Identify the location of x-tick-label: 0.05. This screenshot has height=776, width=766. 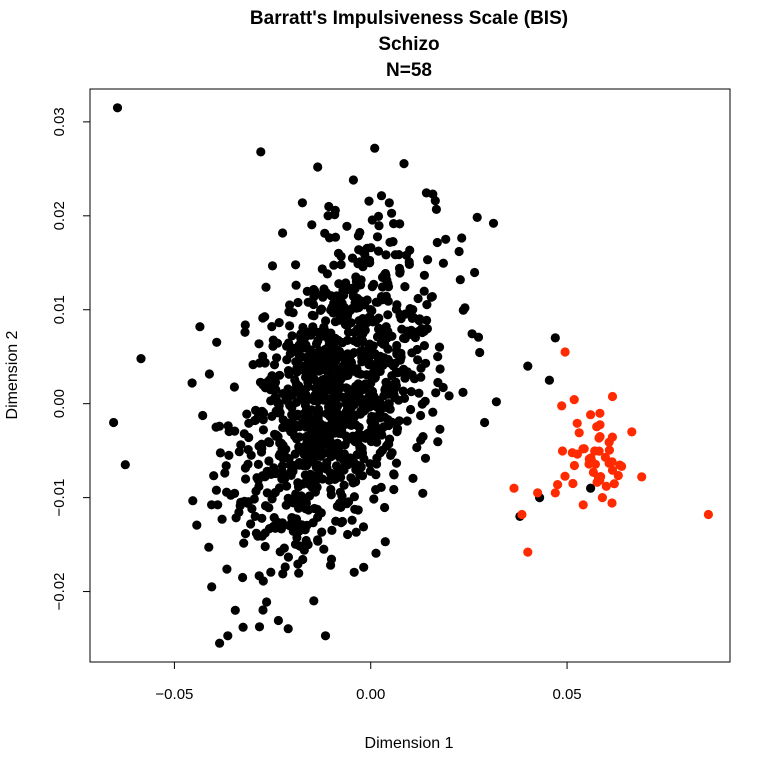
(566, 694).